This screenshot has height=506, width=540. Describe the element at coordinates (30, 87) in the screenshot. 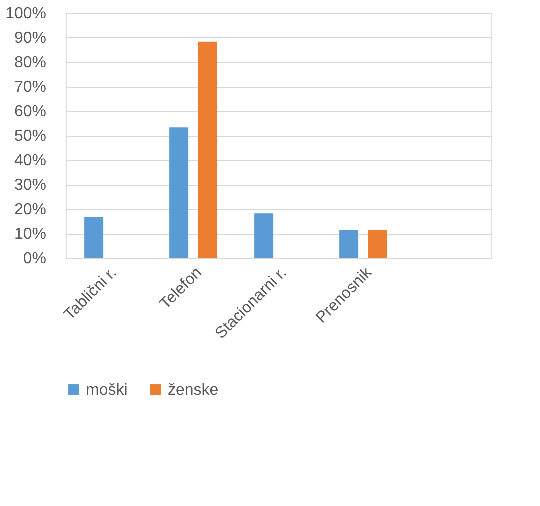

I see `y-tick-label: 70%` at that location.